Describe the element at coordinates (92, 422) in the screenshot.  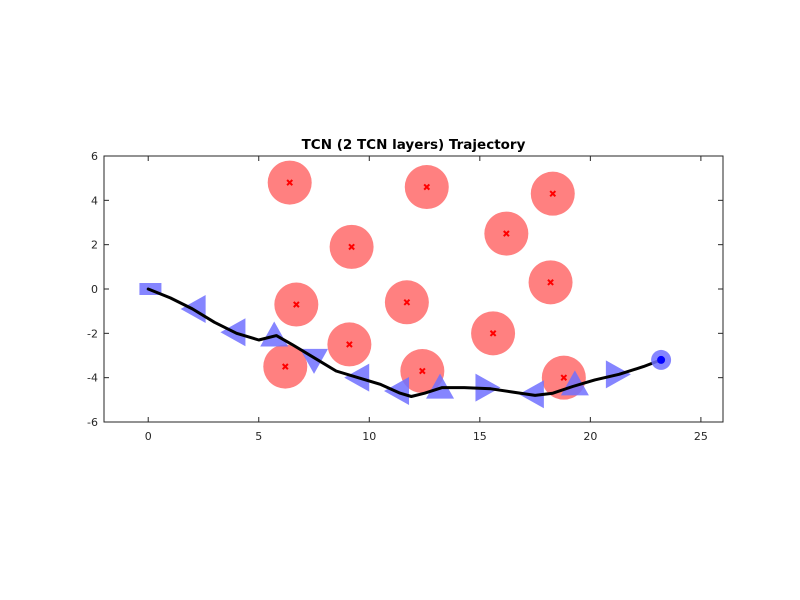
I see `y-tick-label: -6` at that location.